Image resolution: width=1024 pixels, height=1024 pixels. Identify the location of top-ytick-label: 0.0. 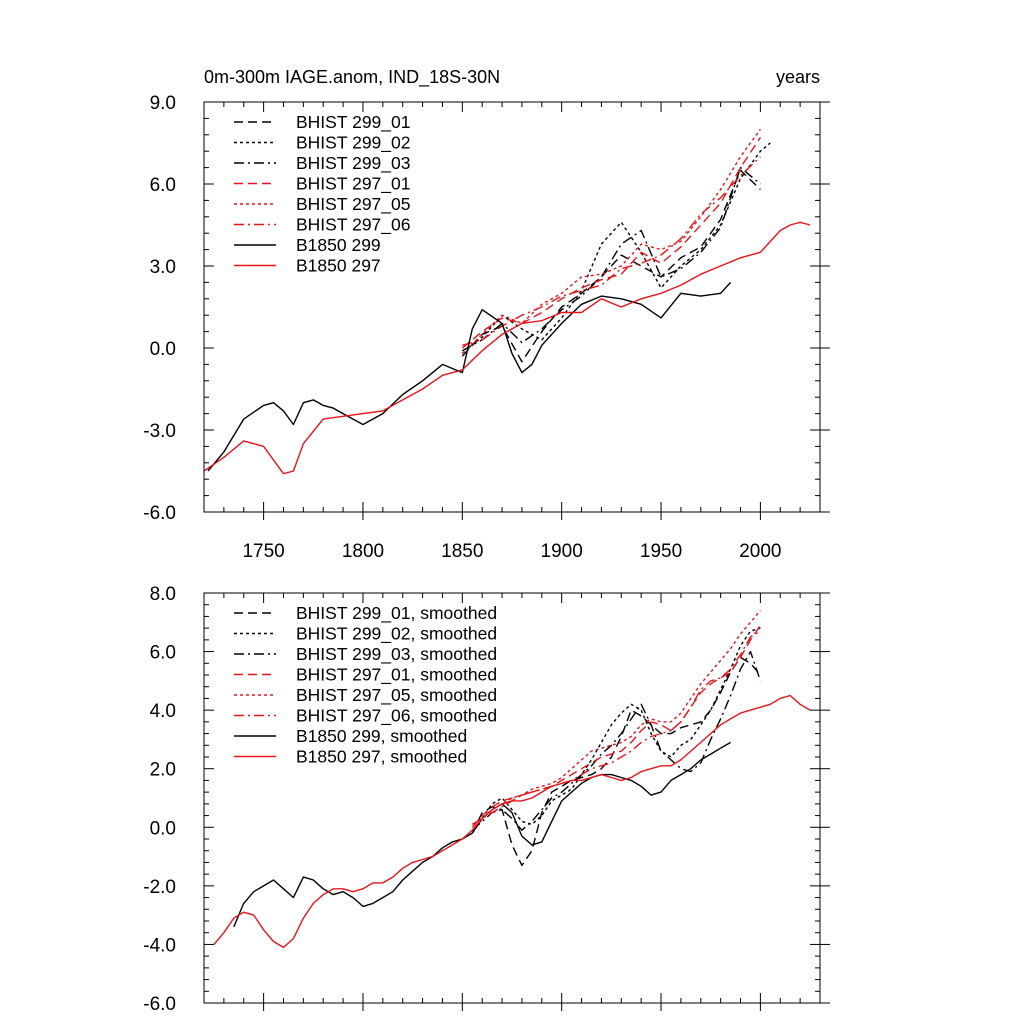
(163, 349).